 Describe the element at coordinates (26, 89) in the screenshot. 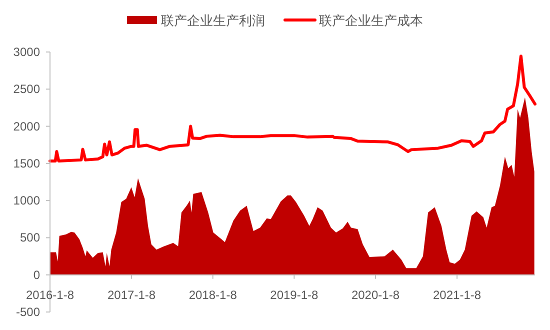

I see `y-tick-label: 2500` at that location.